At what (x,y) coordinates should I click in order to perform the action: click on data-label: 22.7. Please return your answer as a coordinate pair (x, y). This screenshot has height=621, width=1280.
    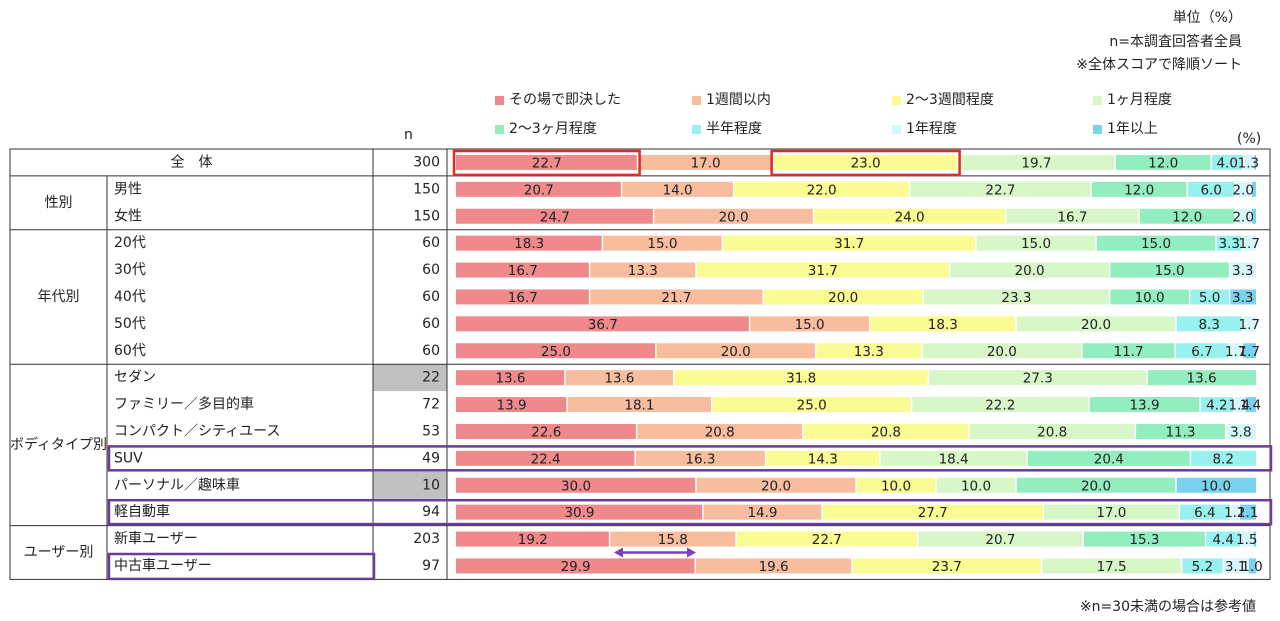
    Looking at the image, I should click on (827, 540).